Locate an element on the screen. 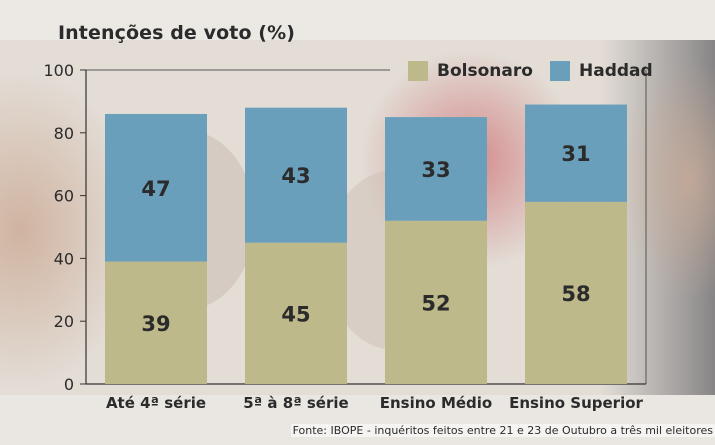  x-tick-label: Ensino Superior is located at coordinates (576, 403).